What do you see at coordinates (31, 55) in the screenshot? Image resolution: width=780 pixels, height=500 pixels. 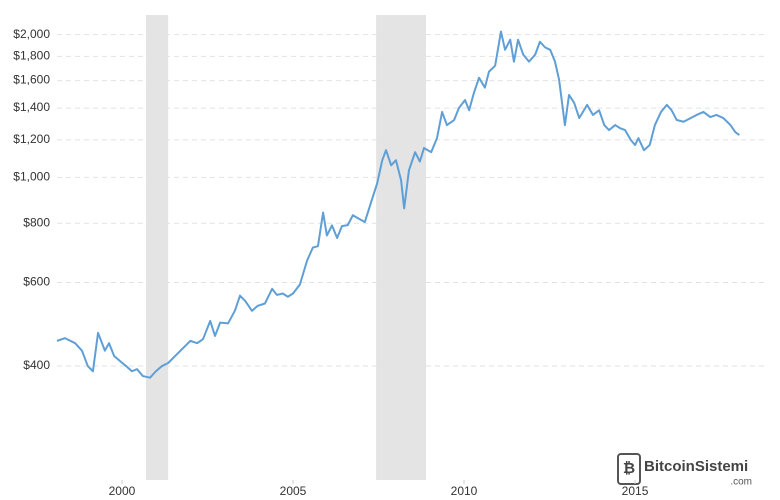 I see `y-tick-label: $1,800` at bounding box center [31, 55].